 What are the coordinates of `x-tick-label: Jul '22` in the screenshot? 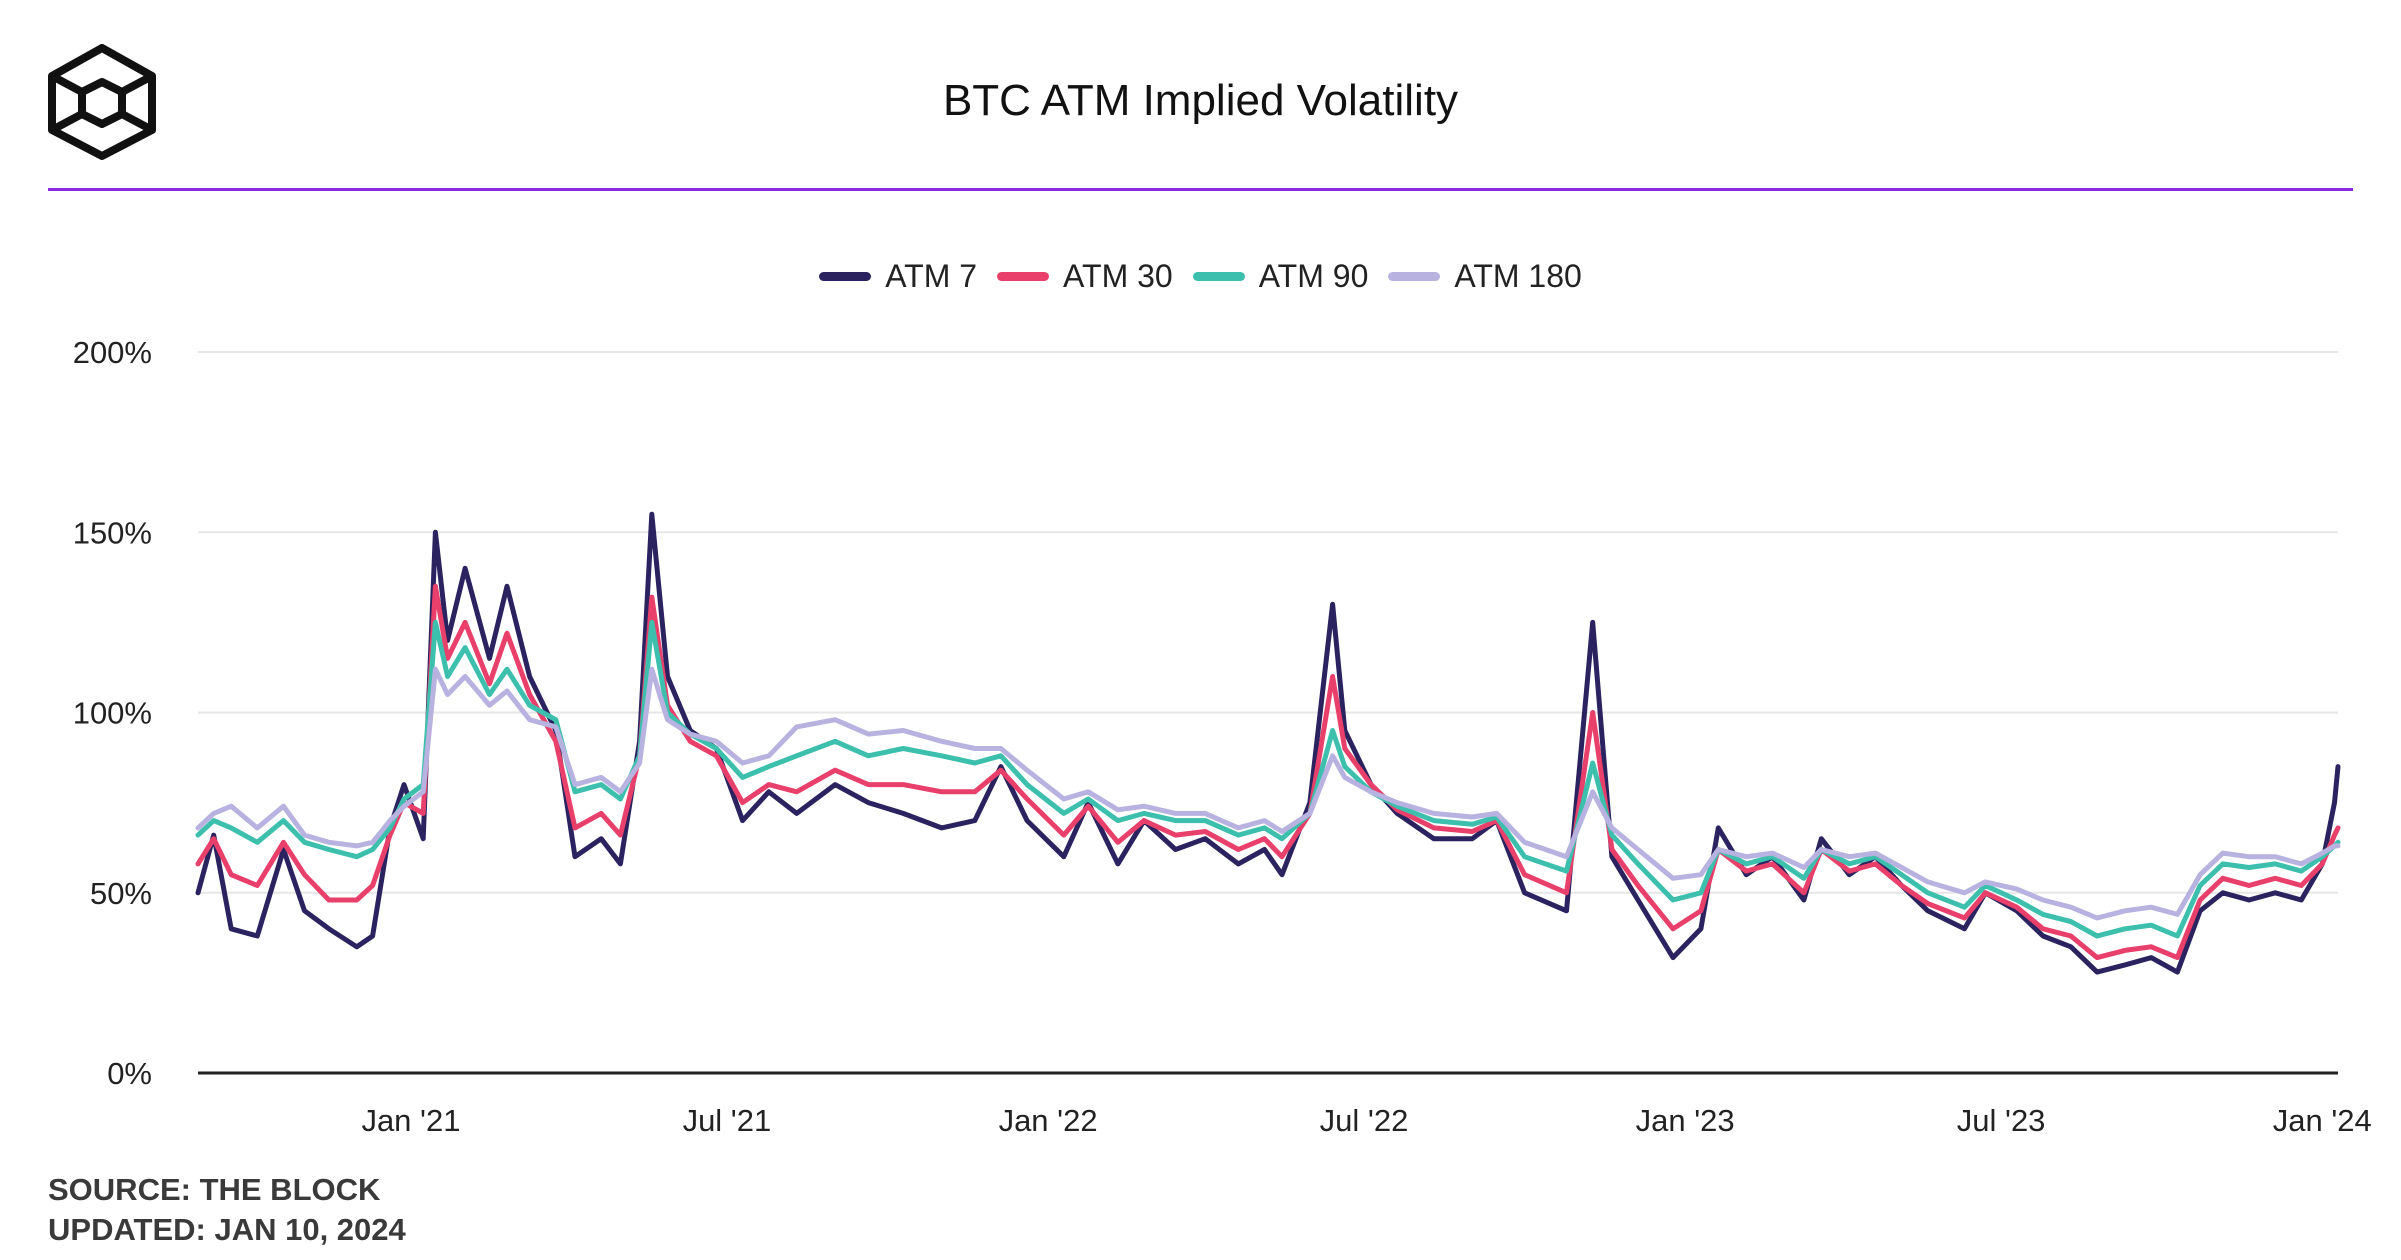 It's located at (1364, 1120).